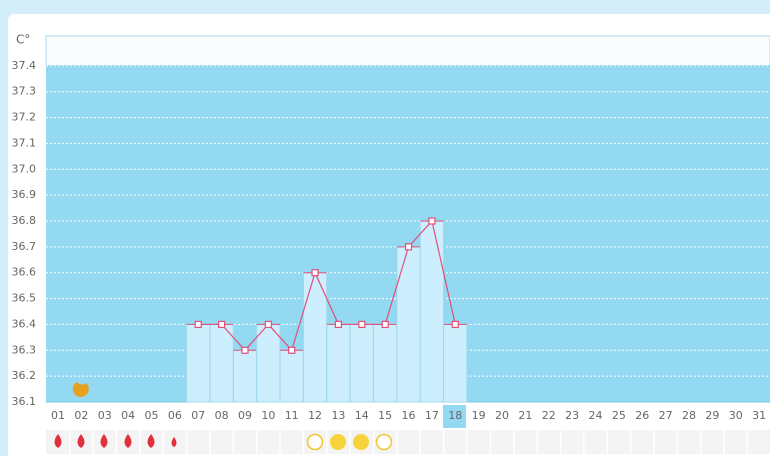 The width and height of the screenshot is (770, 456). I want to click on today-highlight, so click(454, 416).